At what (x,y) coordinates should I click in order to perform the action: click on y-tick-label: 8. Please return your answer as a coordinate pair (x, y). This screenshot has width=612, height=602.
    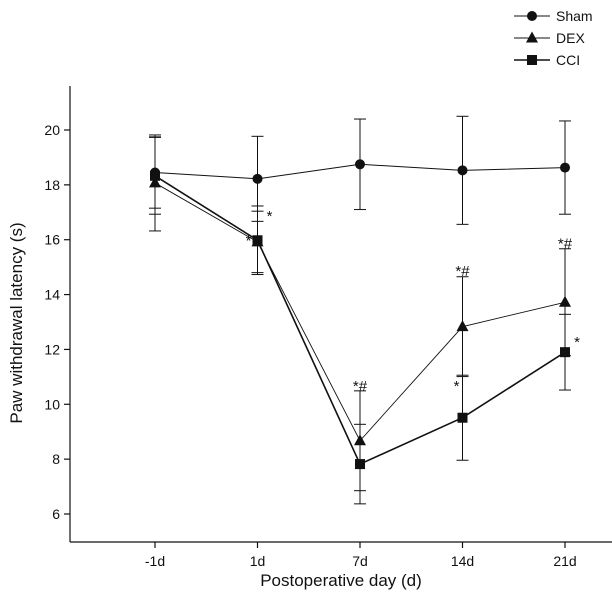
    Looking at the image, I should click on (56, 459).